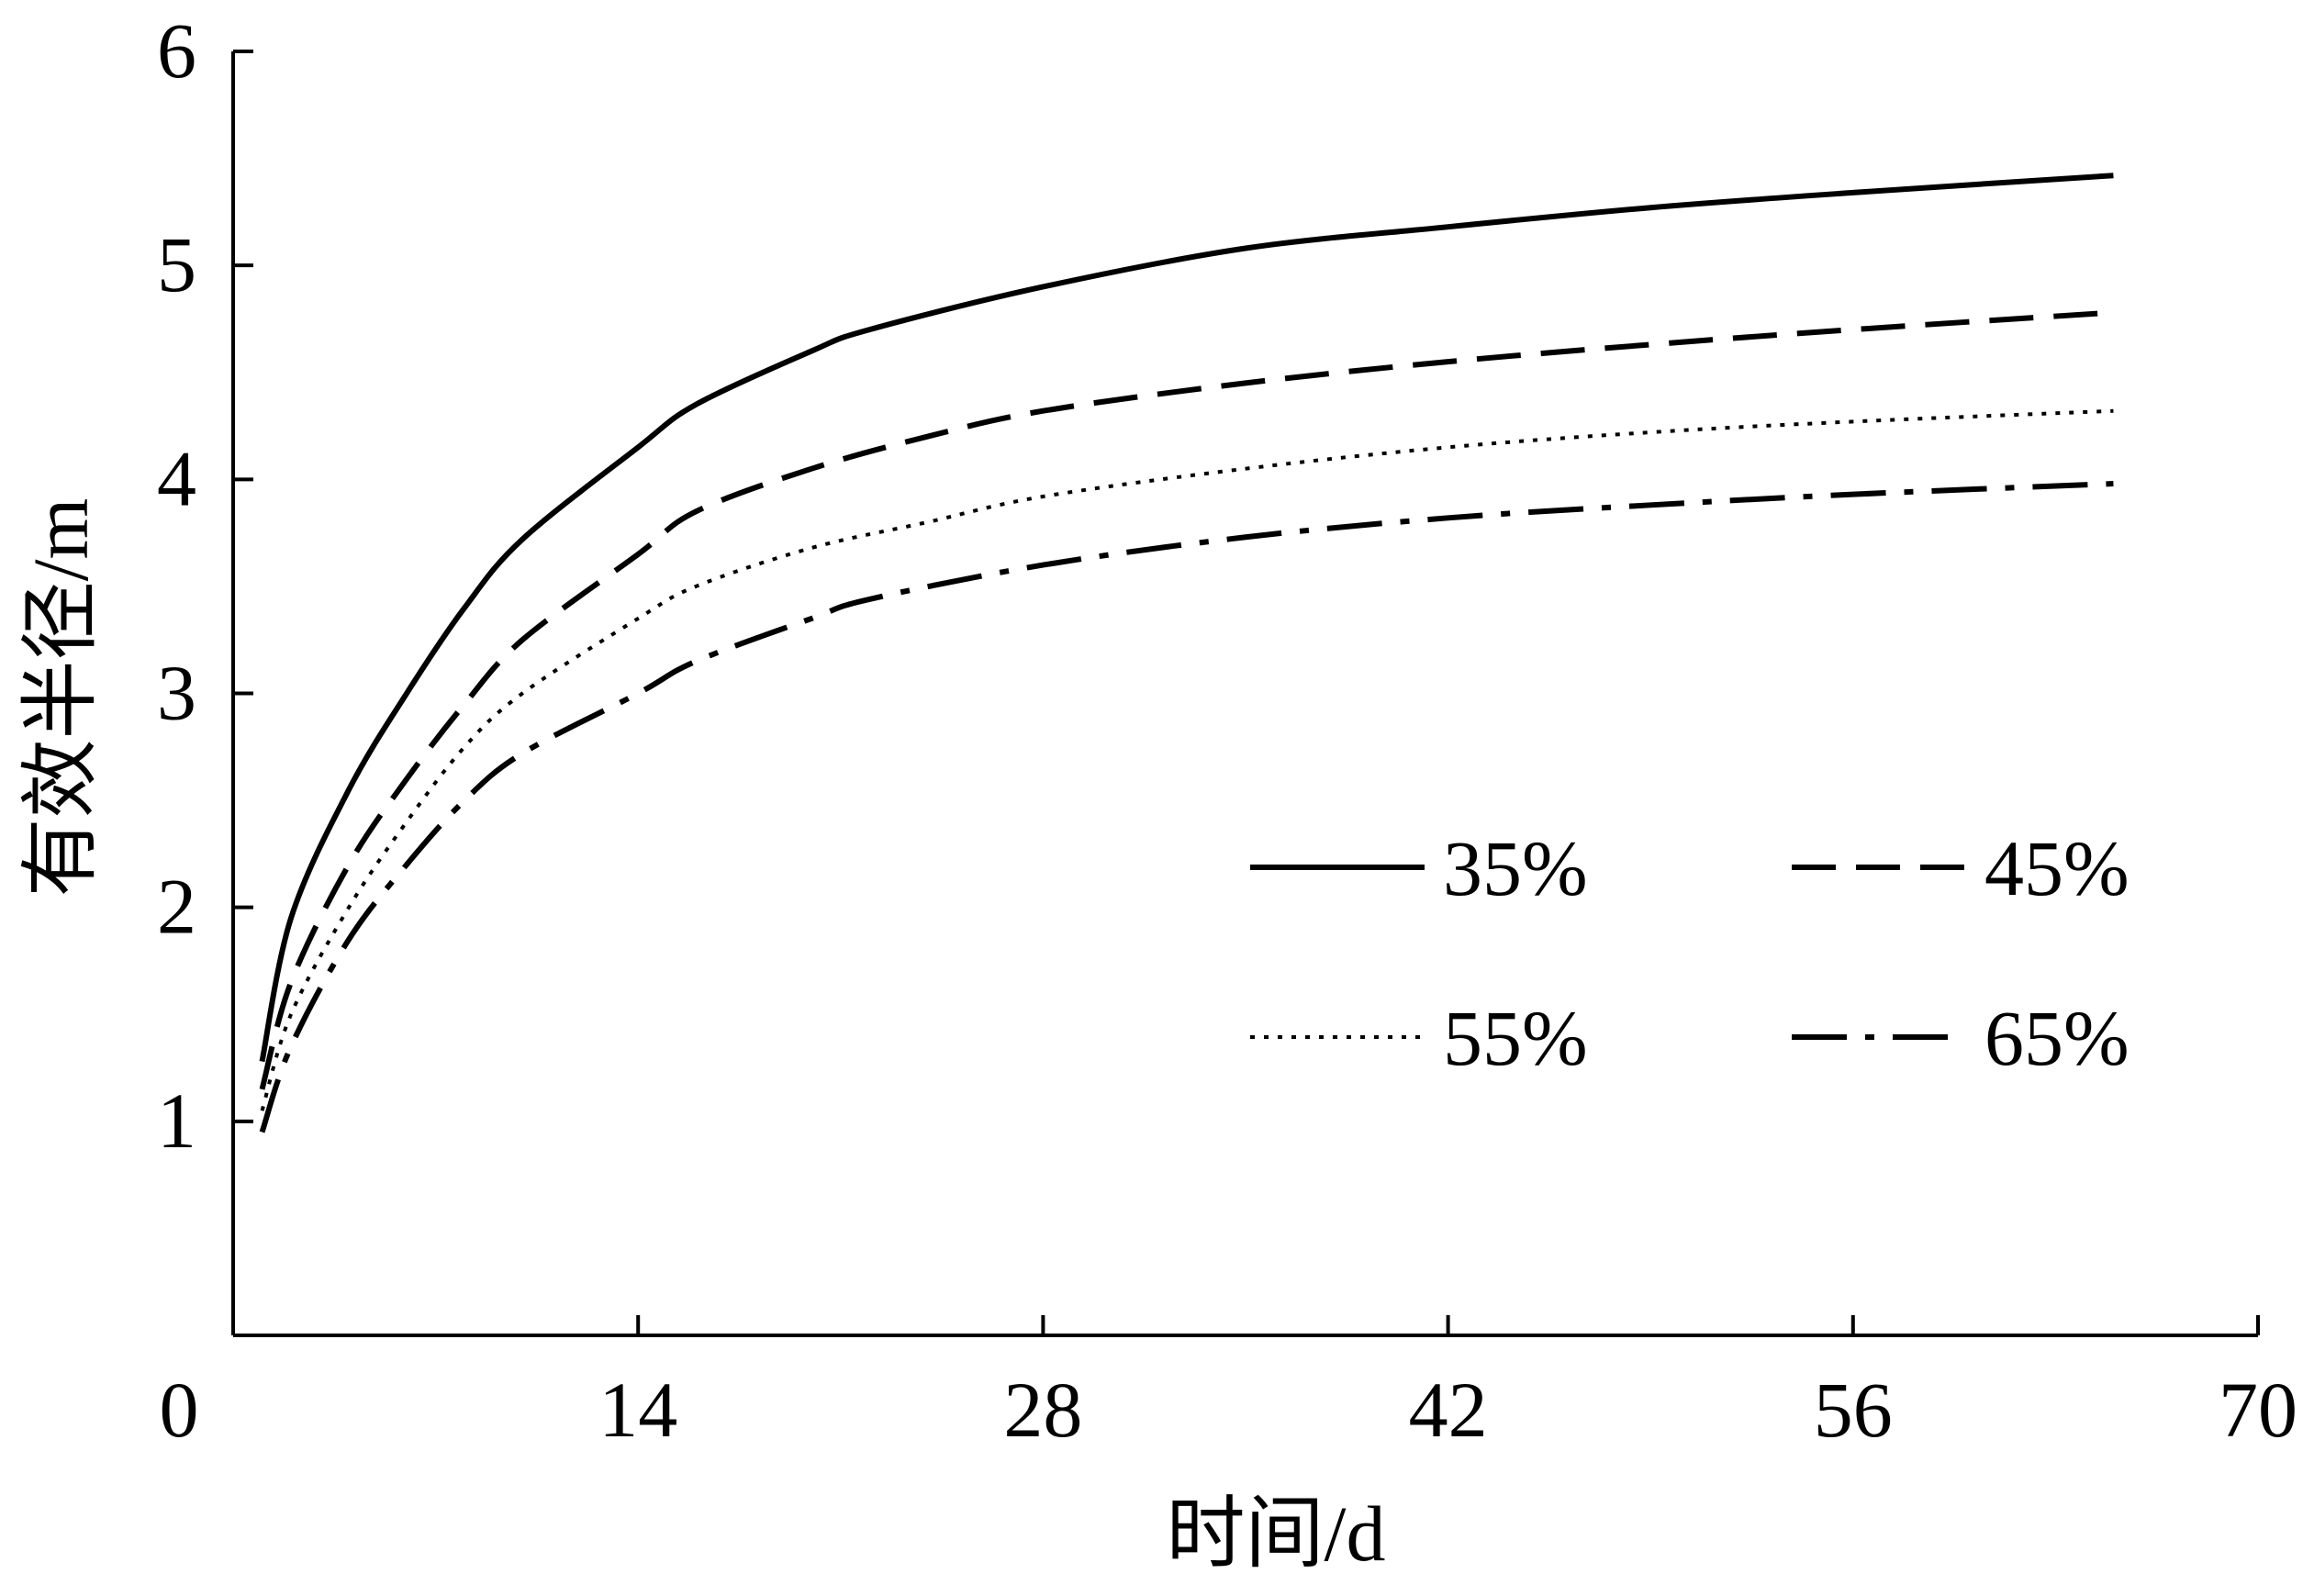 Image resolution: width=2314 pixels, height=1596 pixels. What do you see at coordinates (1515, 868) in the screenshot?
I see `legend-label: 35%` at bounding box center [1515, 868].